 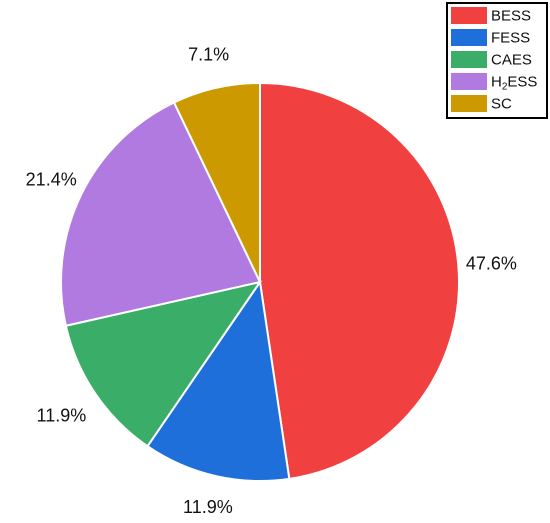 What do you see at coordinates (510, 37) in the screenshot?
I see `legend-label-fess: FESS` at bounding box center [510, 37].